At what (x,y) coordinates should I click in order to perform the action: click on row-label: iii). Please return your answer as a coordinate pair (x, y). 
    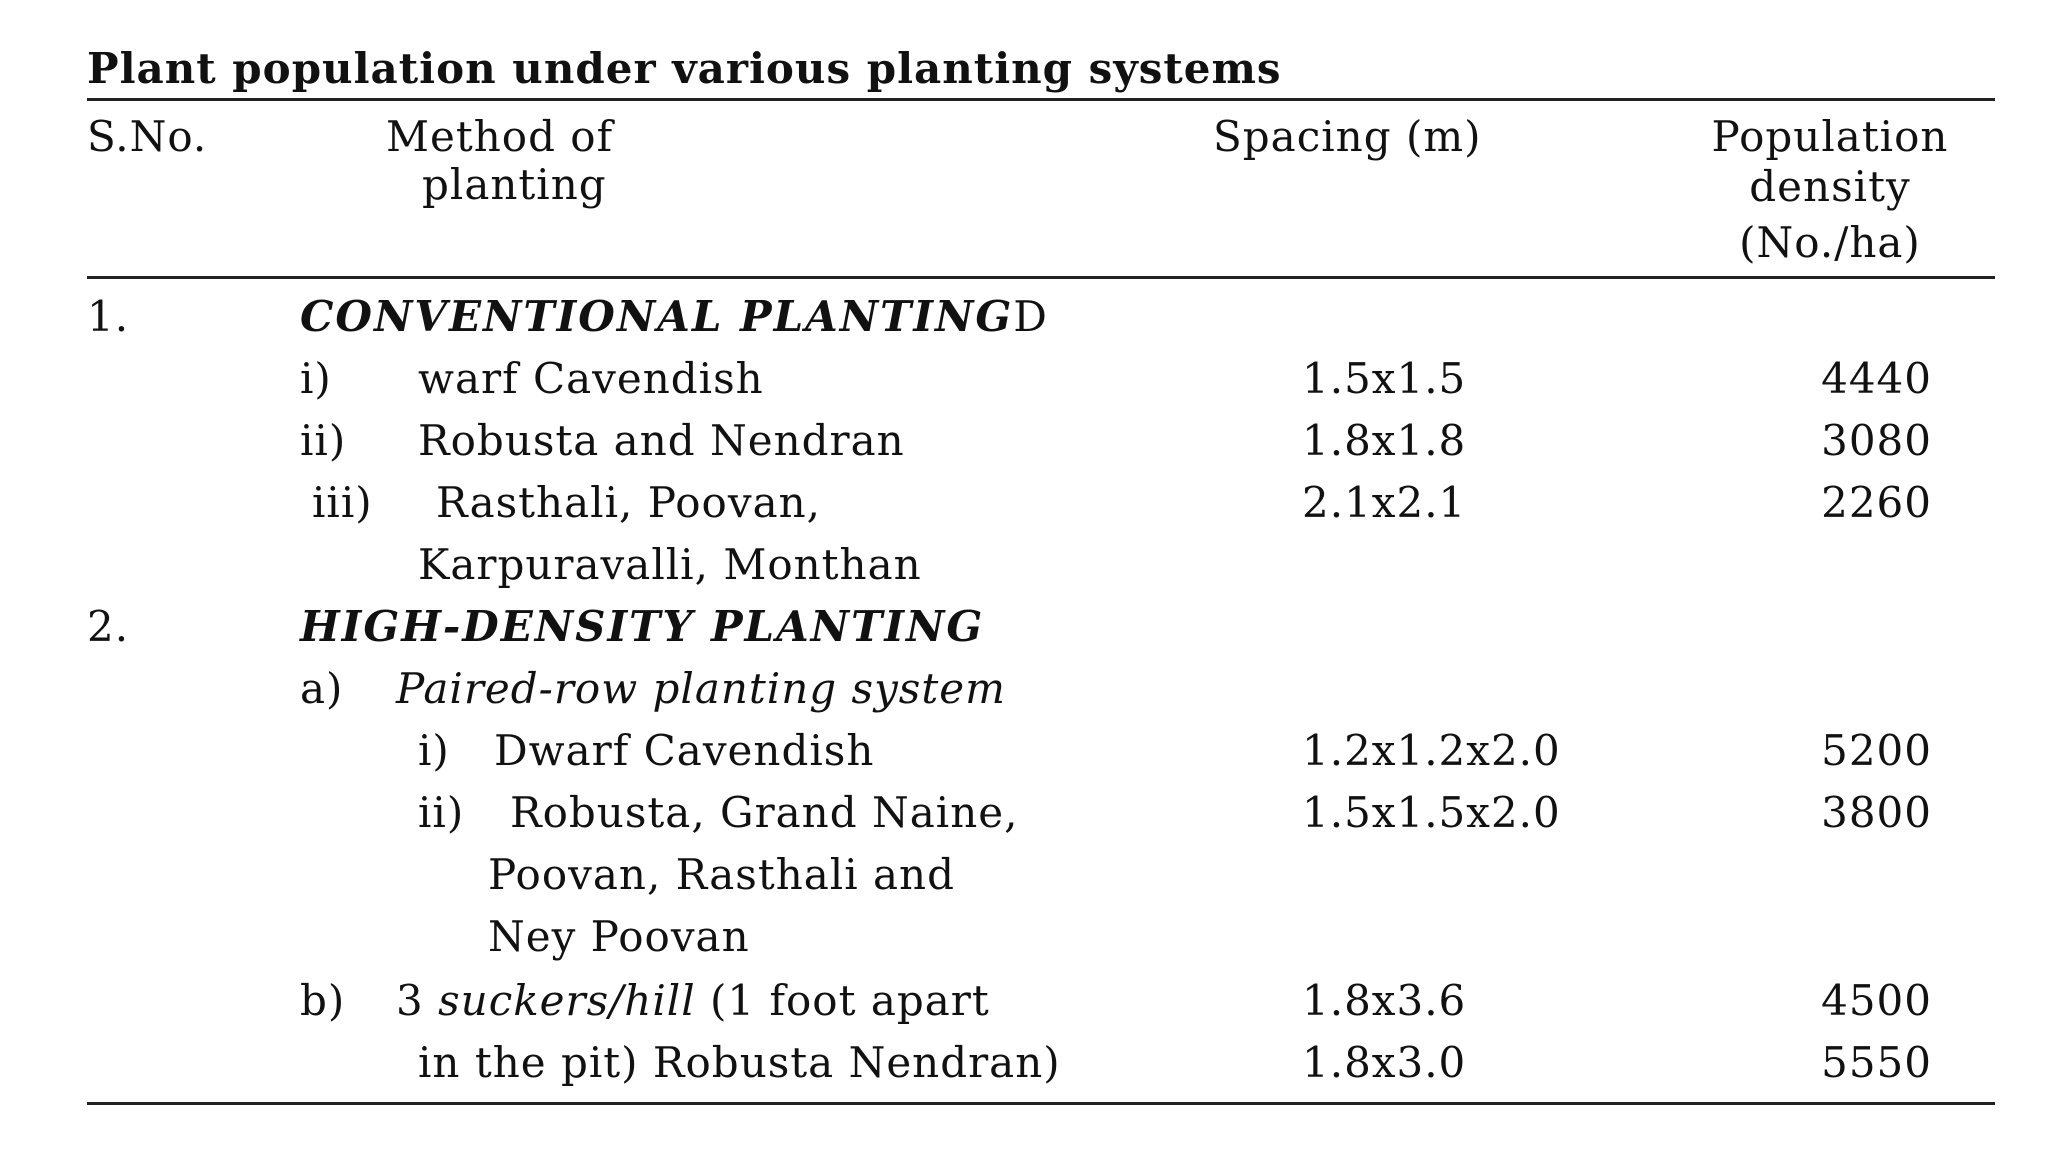
    Looking at the image, I should click on (342, 502).